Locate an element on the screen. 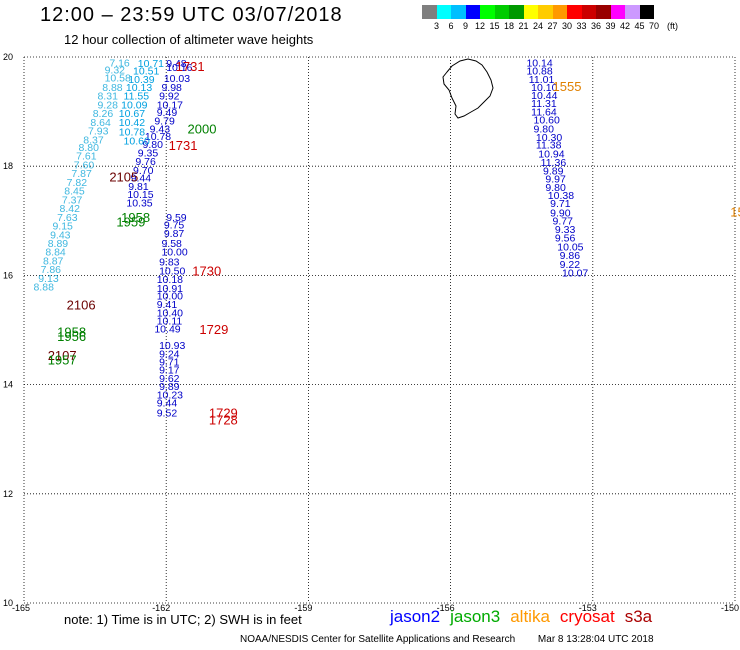 This screenshot has width=740, height=650. wave-height-value: 9.41 is located at coordinates (167, 305).